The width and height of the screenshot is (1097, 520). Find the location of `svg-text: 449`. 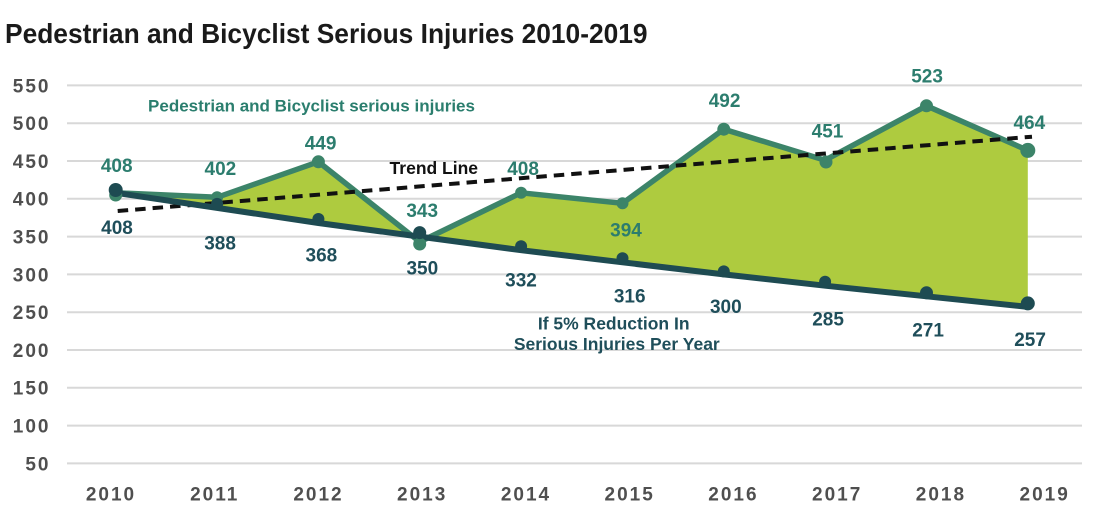

svg-text: 449 is located at coordinates (321, 143).